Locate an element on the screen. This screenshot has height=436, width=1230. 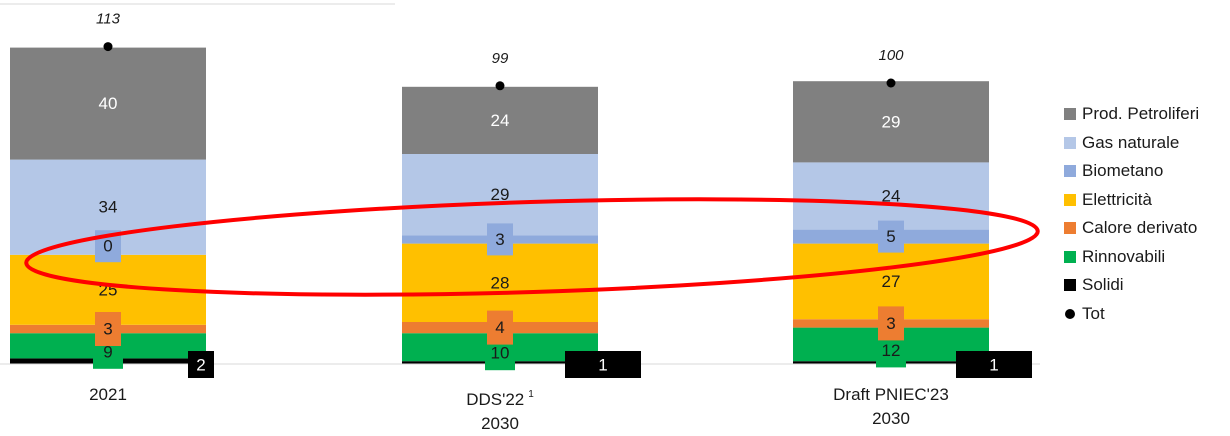
data-label-gas-naturale: 34 is located at coordinates (108, 207).